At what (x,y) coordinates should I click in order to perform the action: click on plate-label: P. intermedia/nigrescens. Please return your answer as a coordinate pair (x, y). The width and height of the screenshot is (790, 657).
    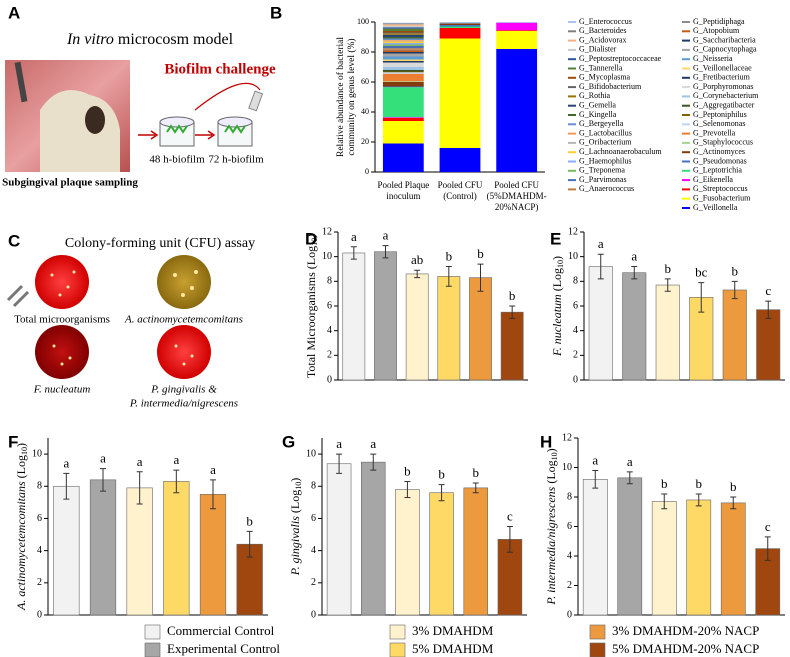
    Looking at the image, I should click on (183, 404).